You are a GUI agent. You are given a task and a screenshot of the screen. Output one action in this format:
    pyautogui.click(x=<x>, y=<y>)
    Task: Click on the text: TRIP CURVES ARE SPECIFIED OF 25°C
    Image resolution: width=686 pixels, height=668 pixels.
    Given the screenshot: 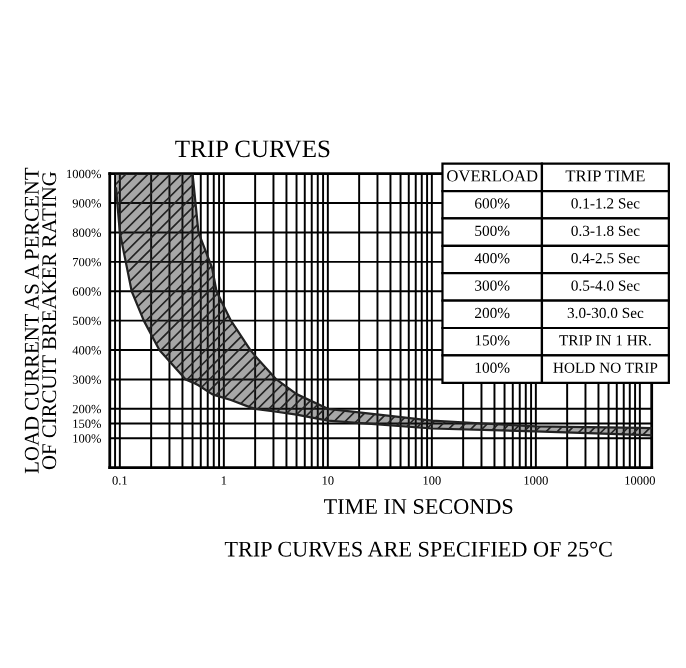 What is the action you would take?
    pyautogui.click(x=418, y=549)
    